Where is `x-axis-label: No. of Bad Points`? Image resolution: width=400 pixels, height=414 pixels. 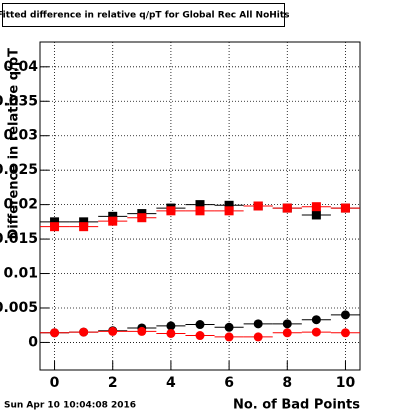 x-axis-label: No. of Bad Points is located at coordinates (296, 405).